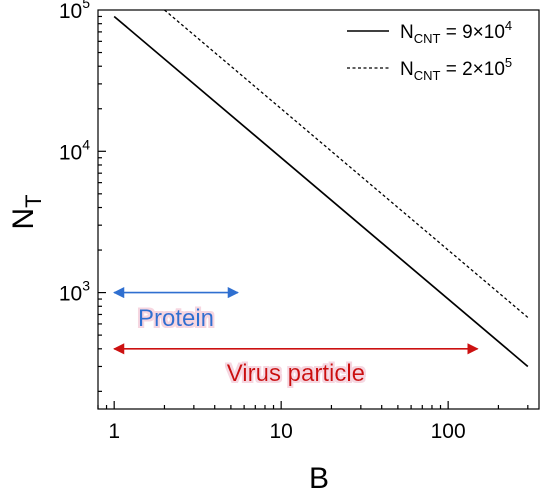 This screenshot has width=550, height=501. I want to click on y-tick-label-10e4: 10⁴, so click(74, 150).